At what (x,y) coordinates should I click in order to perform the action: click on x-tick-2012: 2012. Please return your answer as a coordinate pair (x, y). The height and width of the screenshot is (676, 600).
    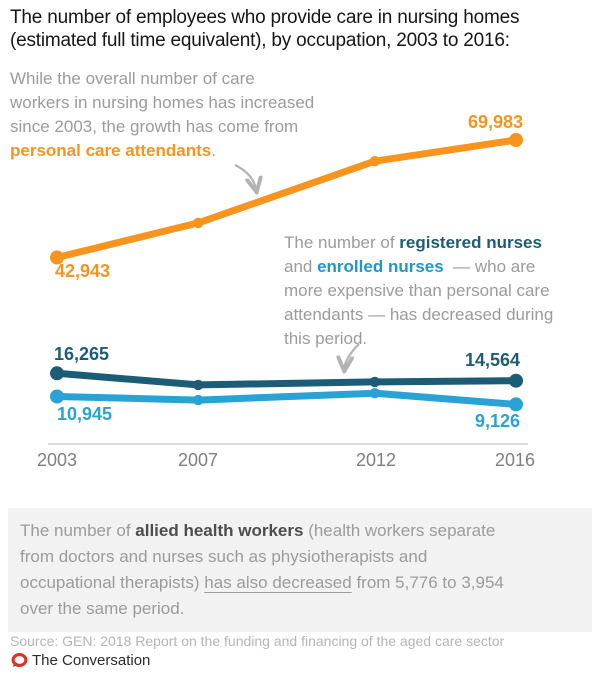
    Looking at the image, I should click on (376, 460).